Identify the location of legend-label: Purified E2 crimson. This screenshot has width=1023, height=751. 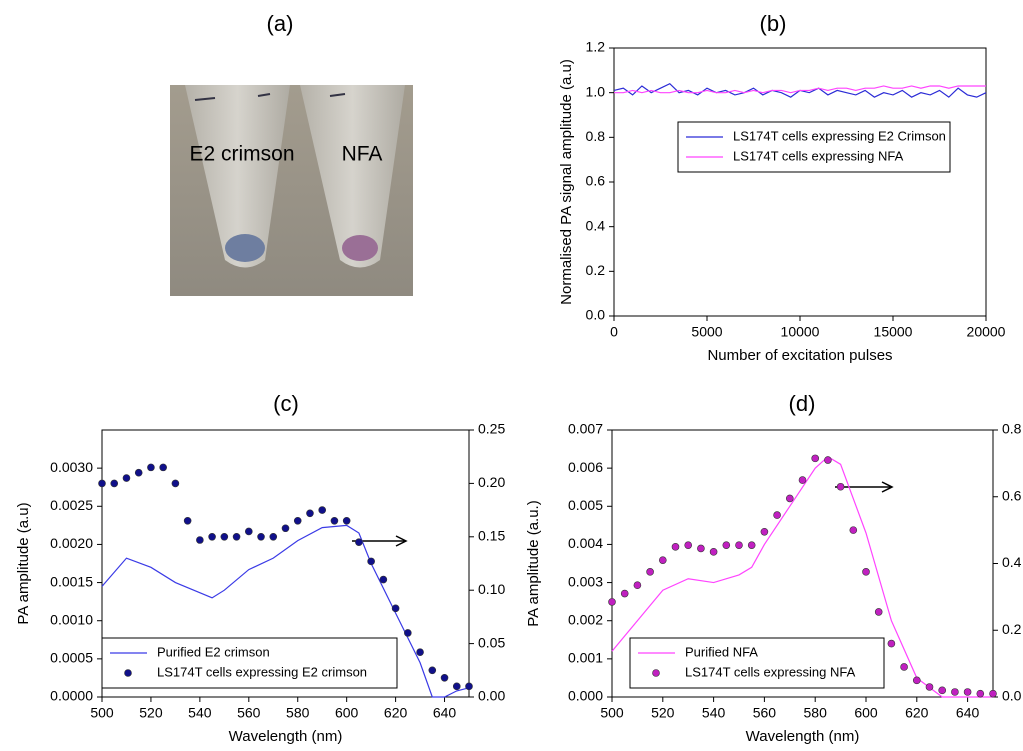
(213, 651).